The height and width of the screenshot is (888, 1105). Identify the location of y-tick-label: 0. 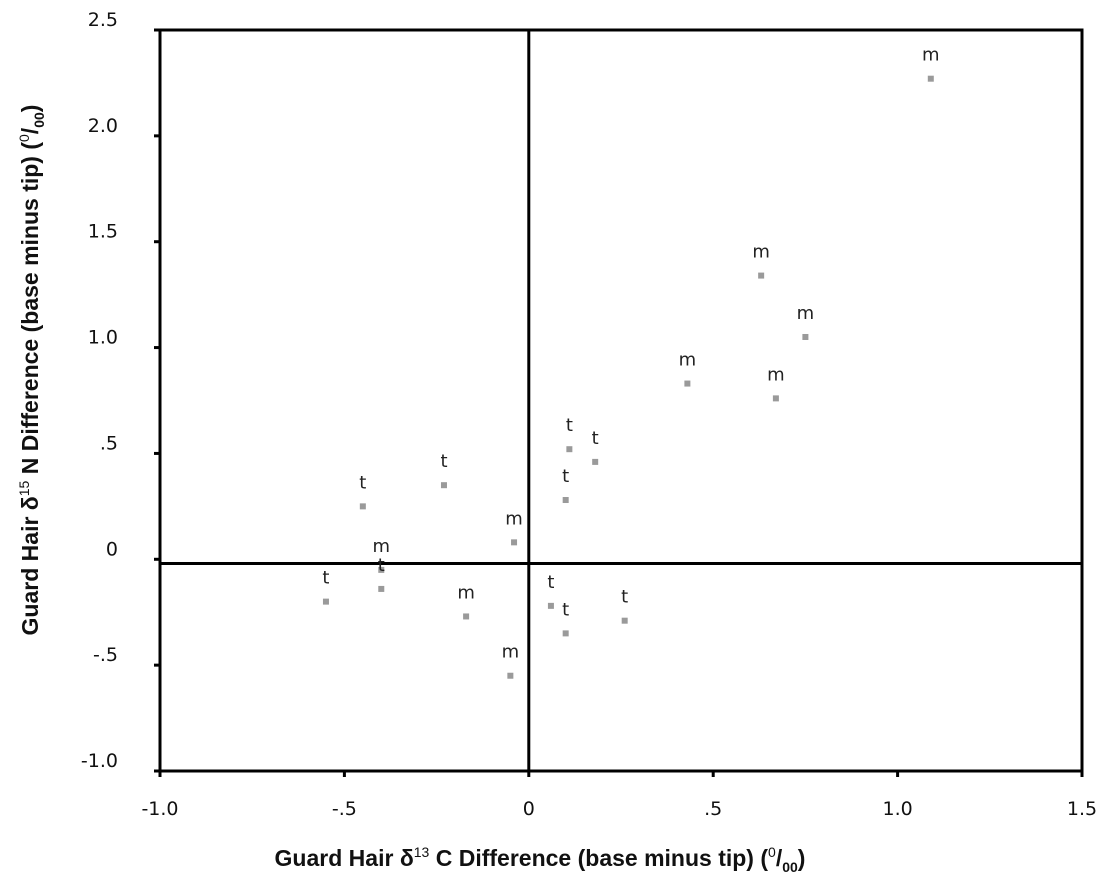
(112, 549).